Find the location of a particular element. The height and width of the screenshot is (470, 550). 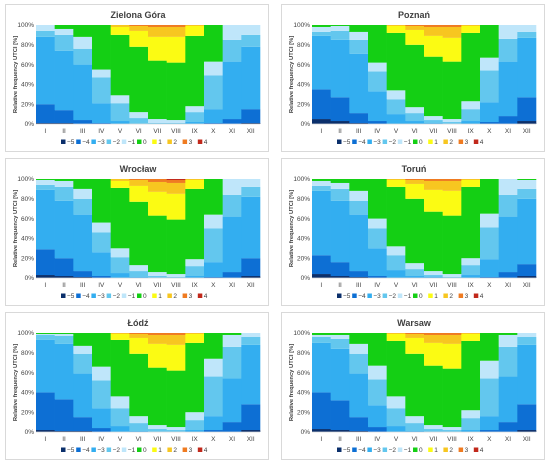

bar-segment-IV-utci--1 is located at coordinates (101, 73).